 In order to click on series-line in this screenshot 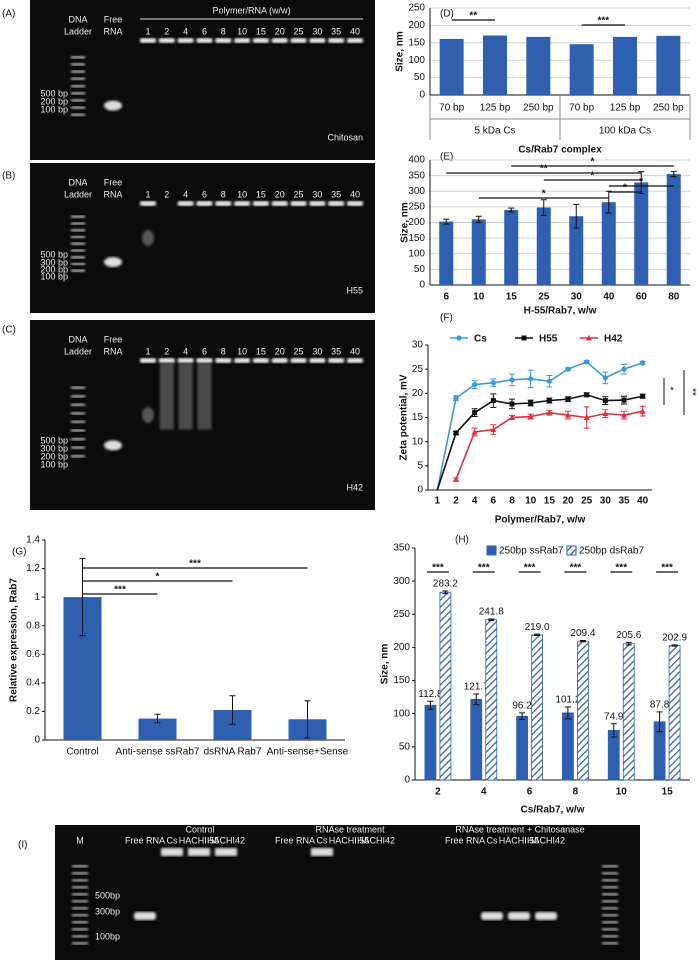, I will do `click(549, 445)`.